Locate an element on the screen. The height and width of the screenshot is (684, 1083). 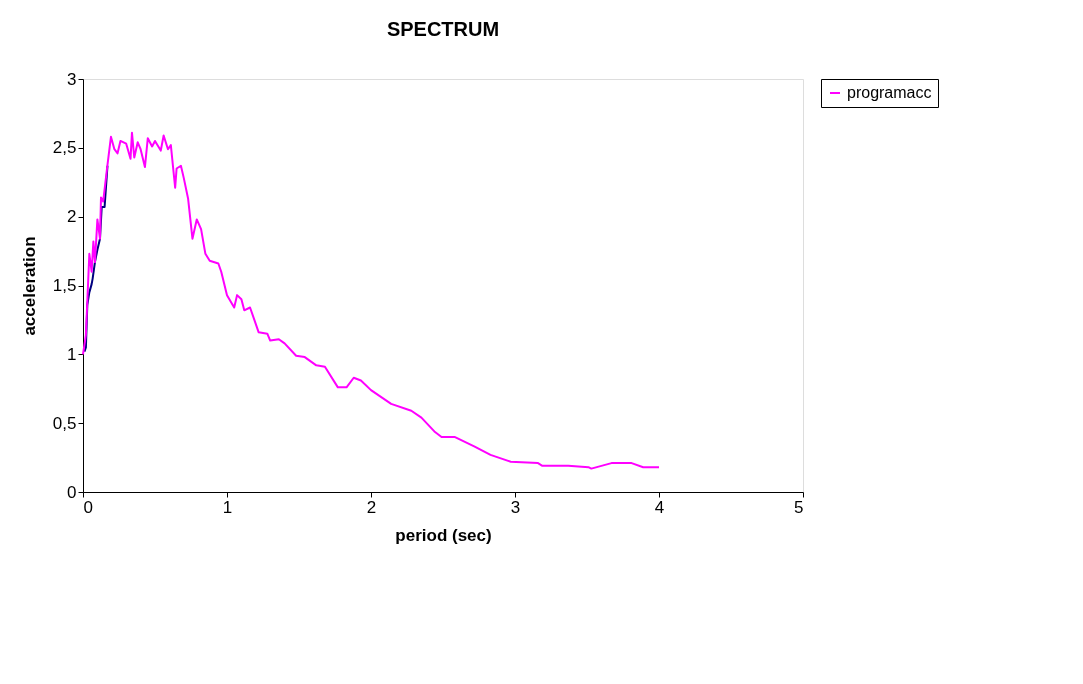
y-tick-label: 0,5 is located at coordinates (64, 423).